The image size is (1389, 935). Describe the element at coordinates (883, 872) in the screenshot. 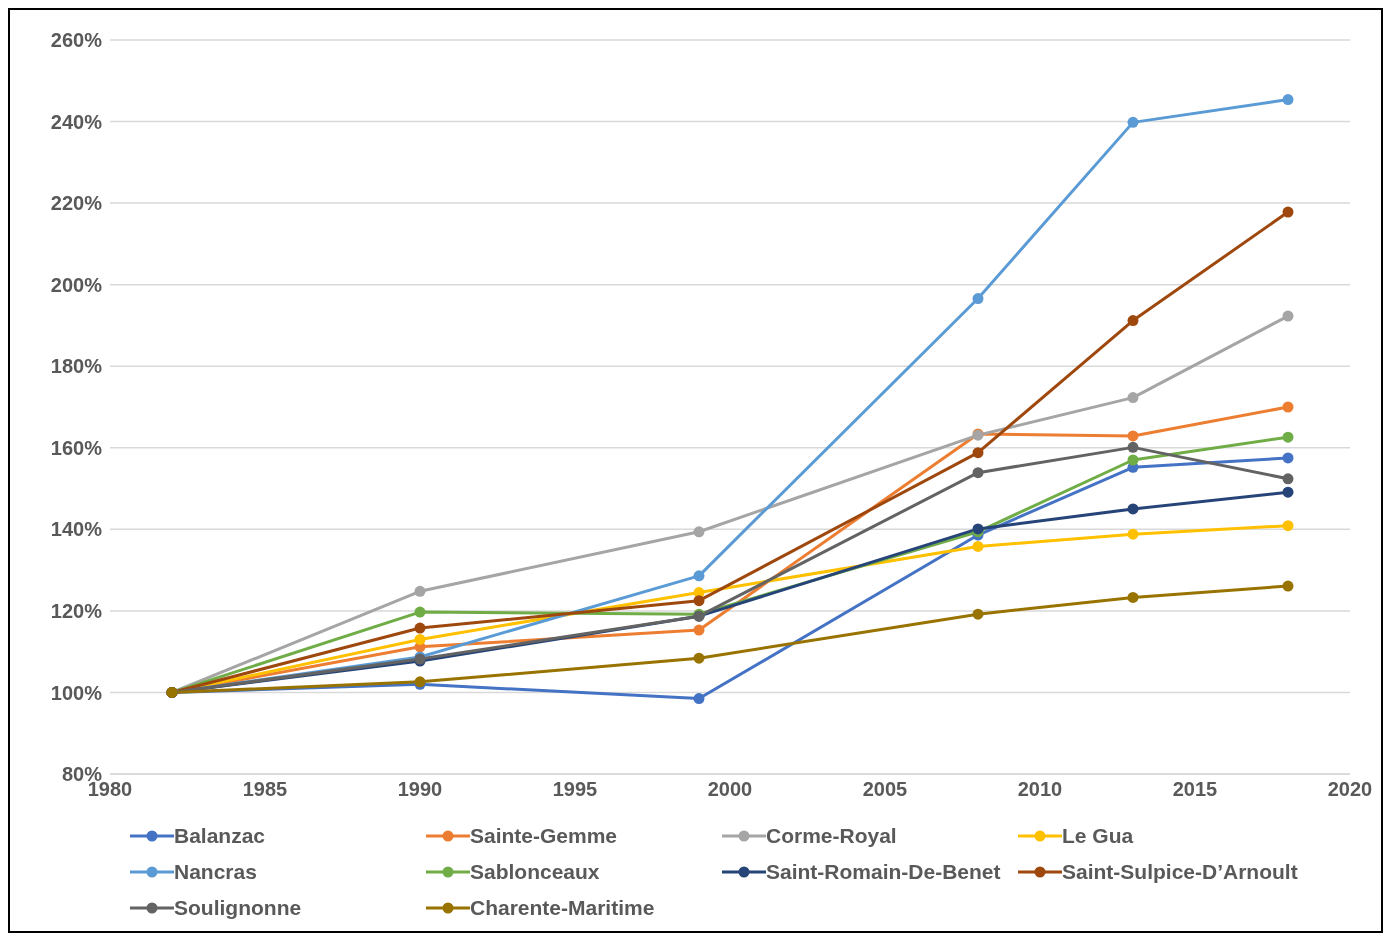

I see `legend-label: Saint-Romain-De-Benet` at that location.